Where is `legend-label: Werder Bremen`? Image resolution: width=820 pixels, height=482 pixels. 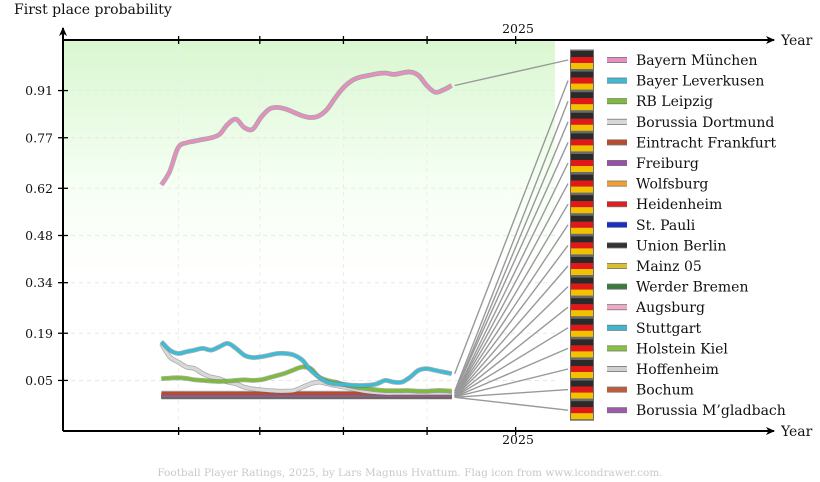
legend-label: Werder Bremen is located at coordinates (692, 288).